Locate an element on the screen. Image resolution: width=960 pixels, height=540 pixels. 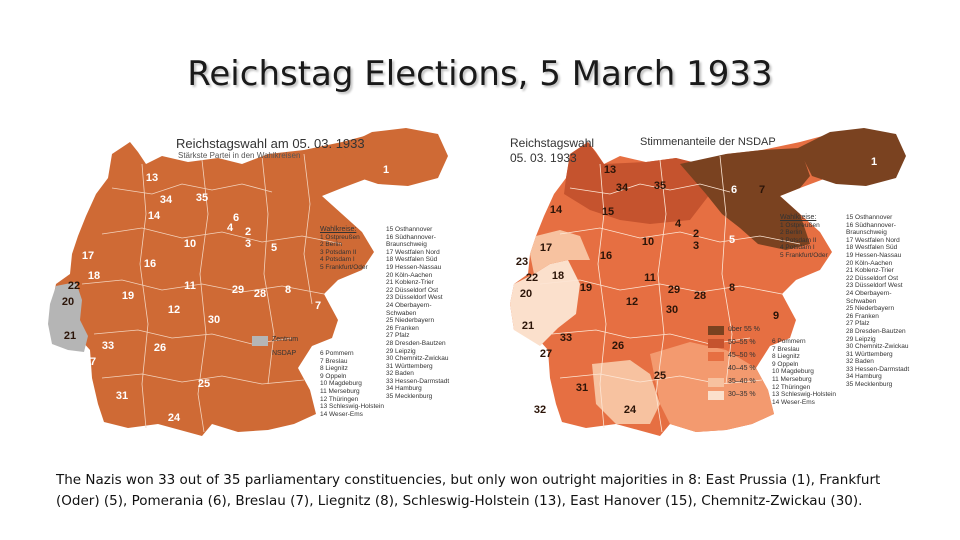
right-map-district-number: 30 is located at coordinates (672, 310).